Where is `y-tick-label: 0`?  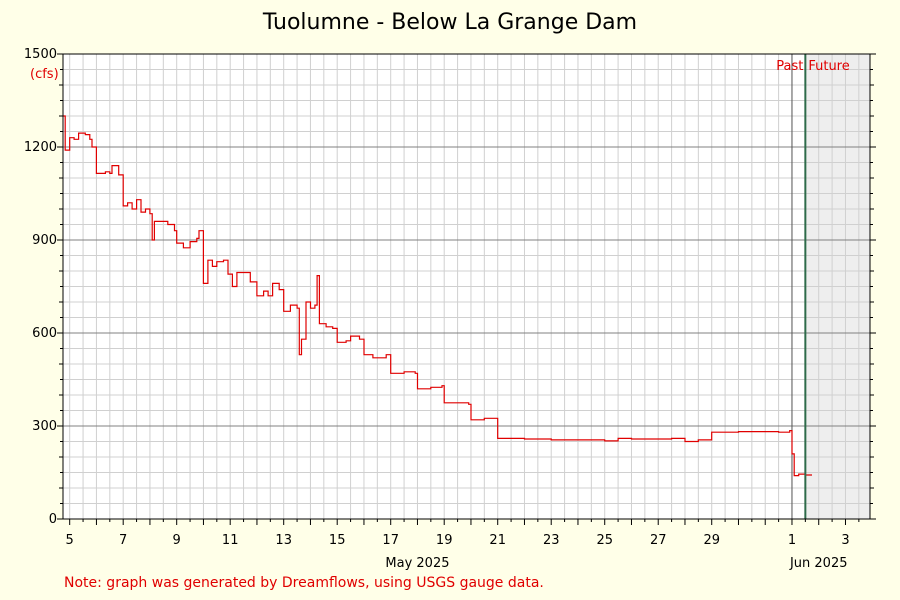
y-tick-label: 0 is located at coordinates (53, 519).